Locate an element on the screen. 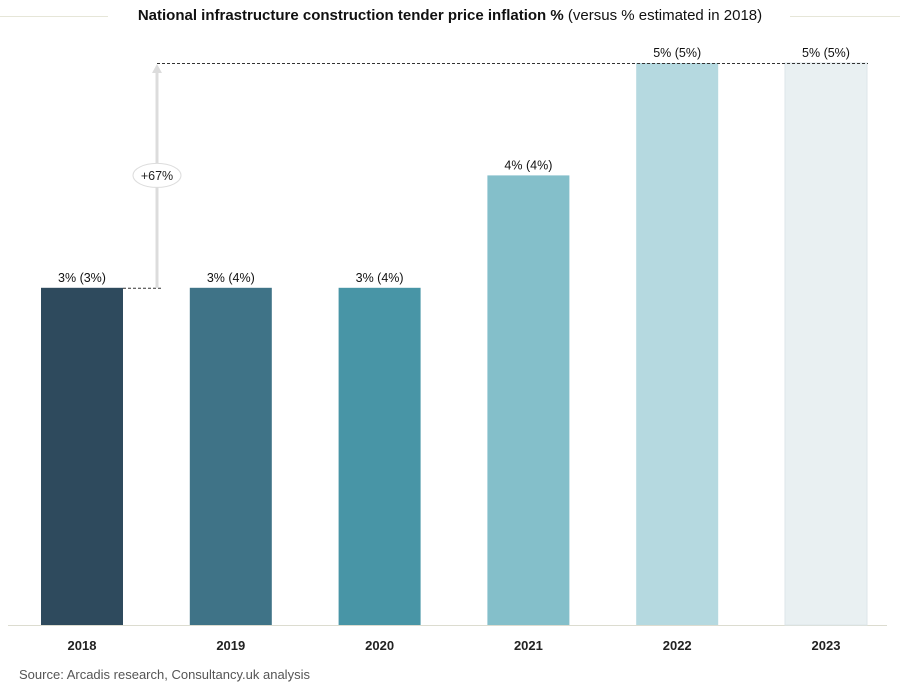  x-tick-2020: 2020 is located at coordinates (379, 645).